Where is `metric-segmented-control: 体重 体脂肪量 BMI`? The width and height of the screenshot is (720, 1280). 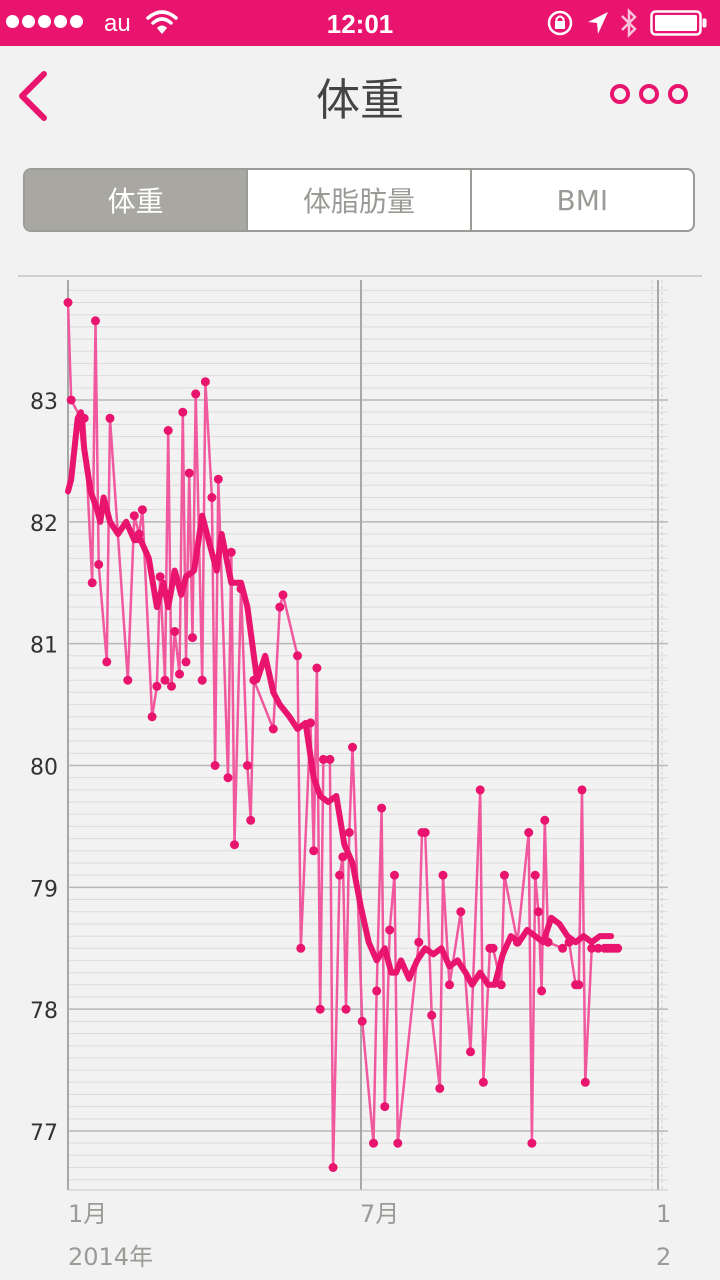
metric-segmented-control: 体重 体脂肪量 BMI is located at coordinates (359, 200).